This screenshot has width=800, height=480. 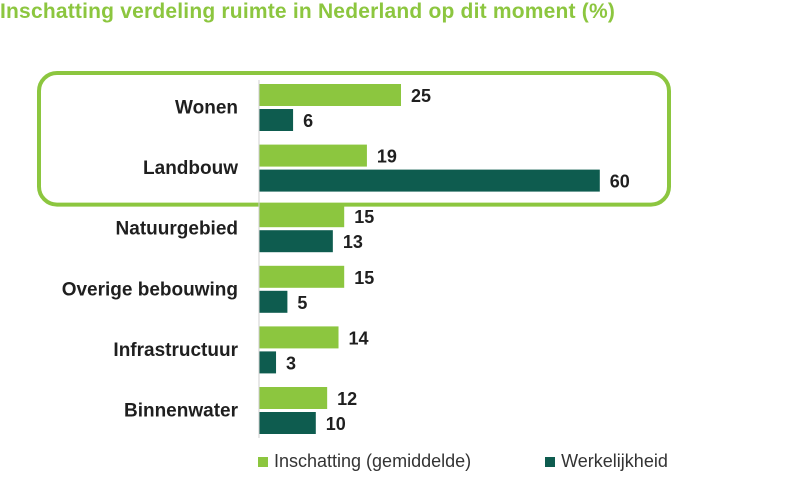 What do you see at coordinates (263, 461) in the screenshot?
I see `legend-swatch-estimate` at bounding box center [263, 461].